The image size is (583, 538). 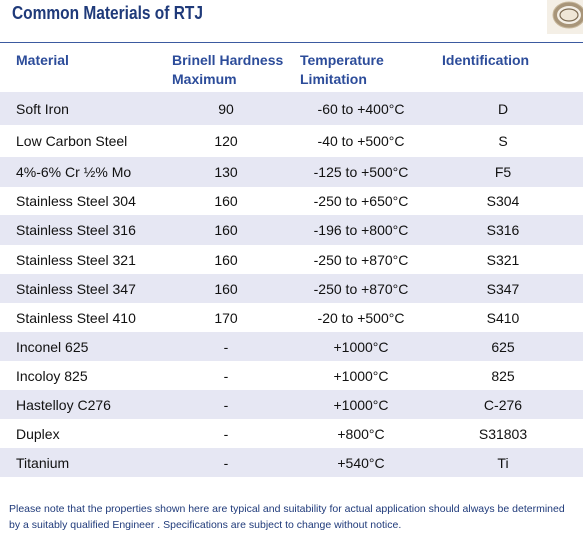 I want to click on temperature-cell: -196 to +800°C, so click(x=361, y=230).